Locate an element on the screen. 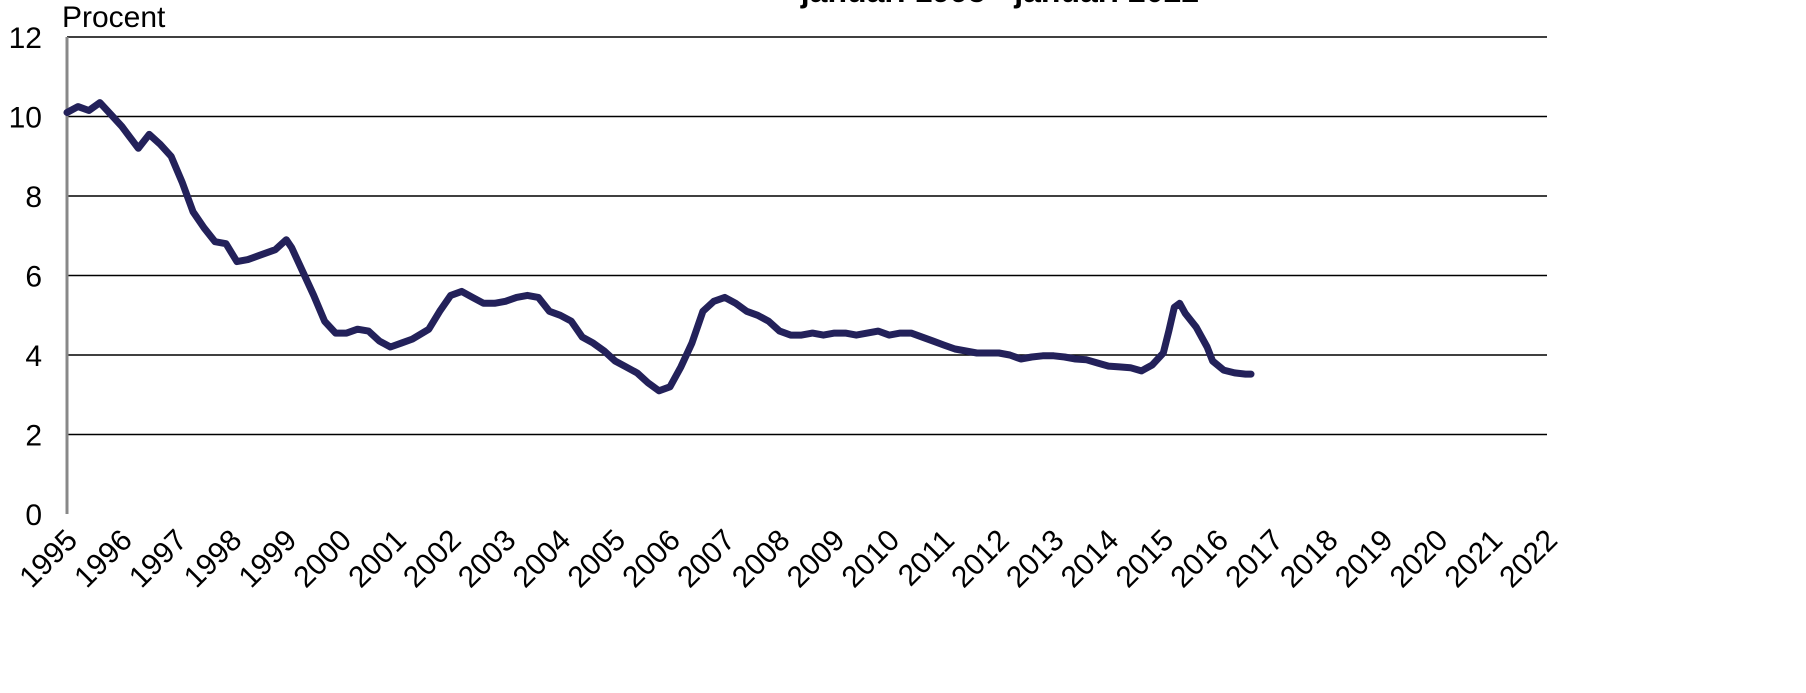  x-tick-label: 2005 is located at coordinates (597, 559).